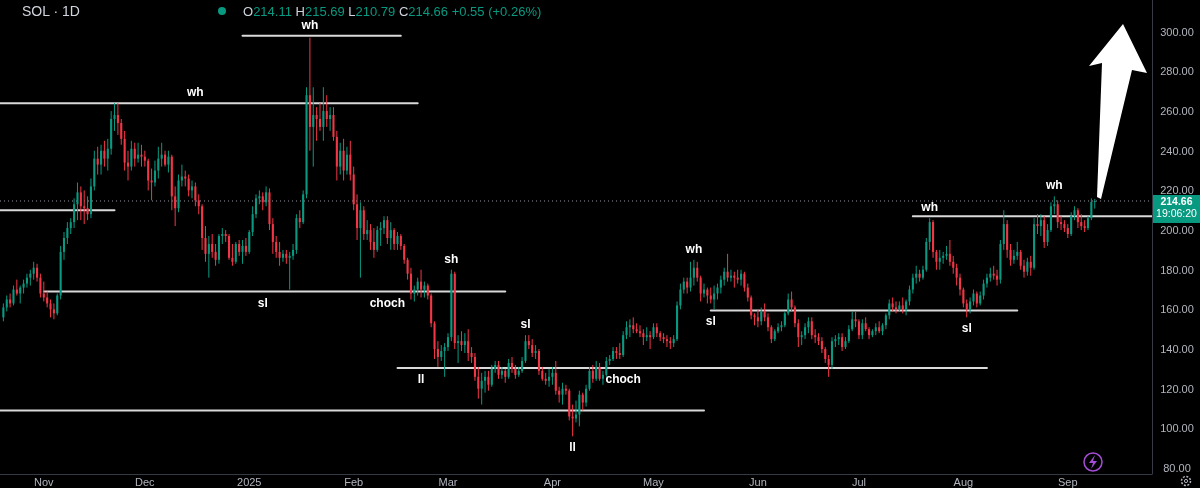  I want to click on y-tick-label: 120.00, so click(1177, 388).